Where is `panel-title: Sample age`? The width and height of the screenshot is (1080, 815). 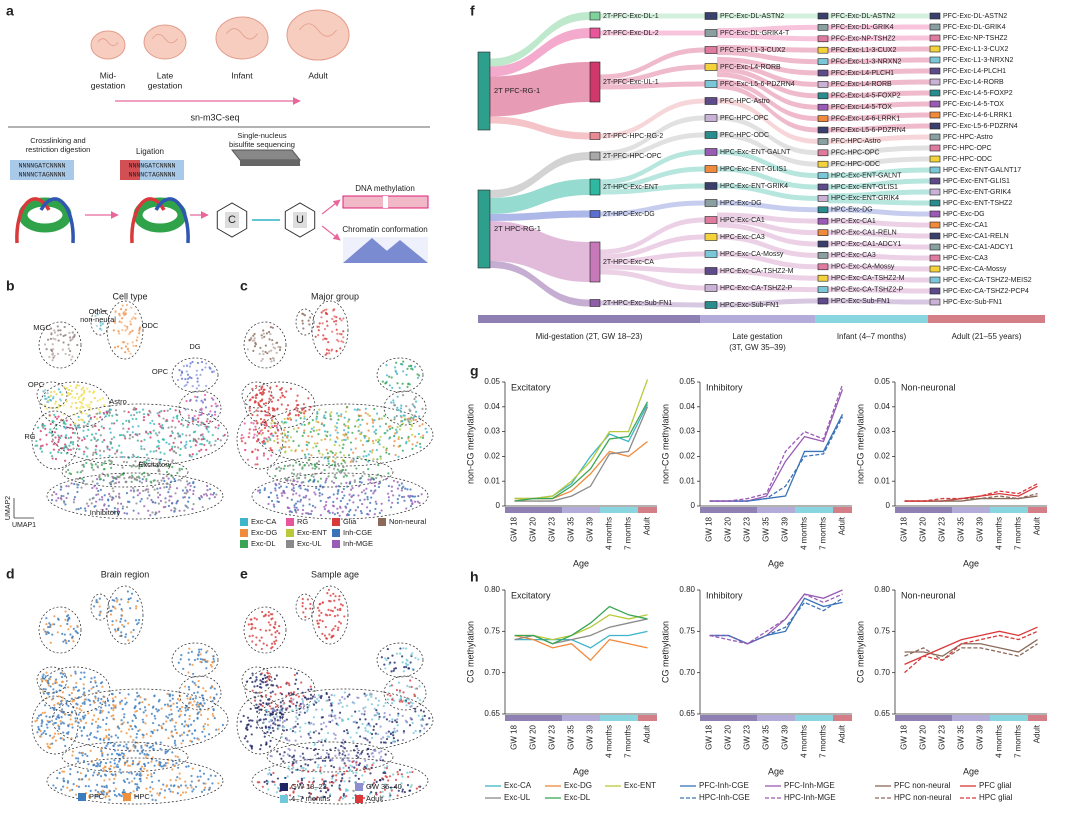
panel-title: Sample age is located at coordinates (335, 574).